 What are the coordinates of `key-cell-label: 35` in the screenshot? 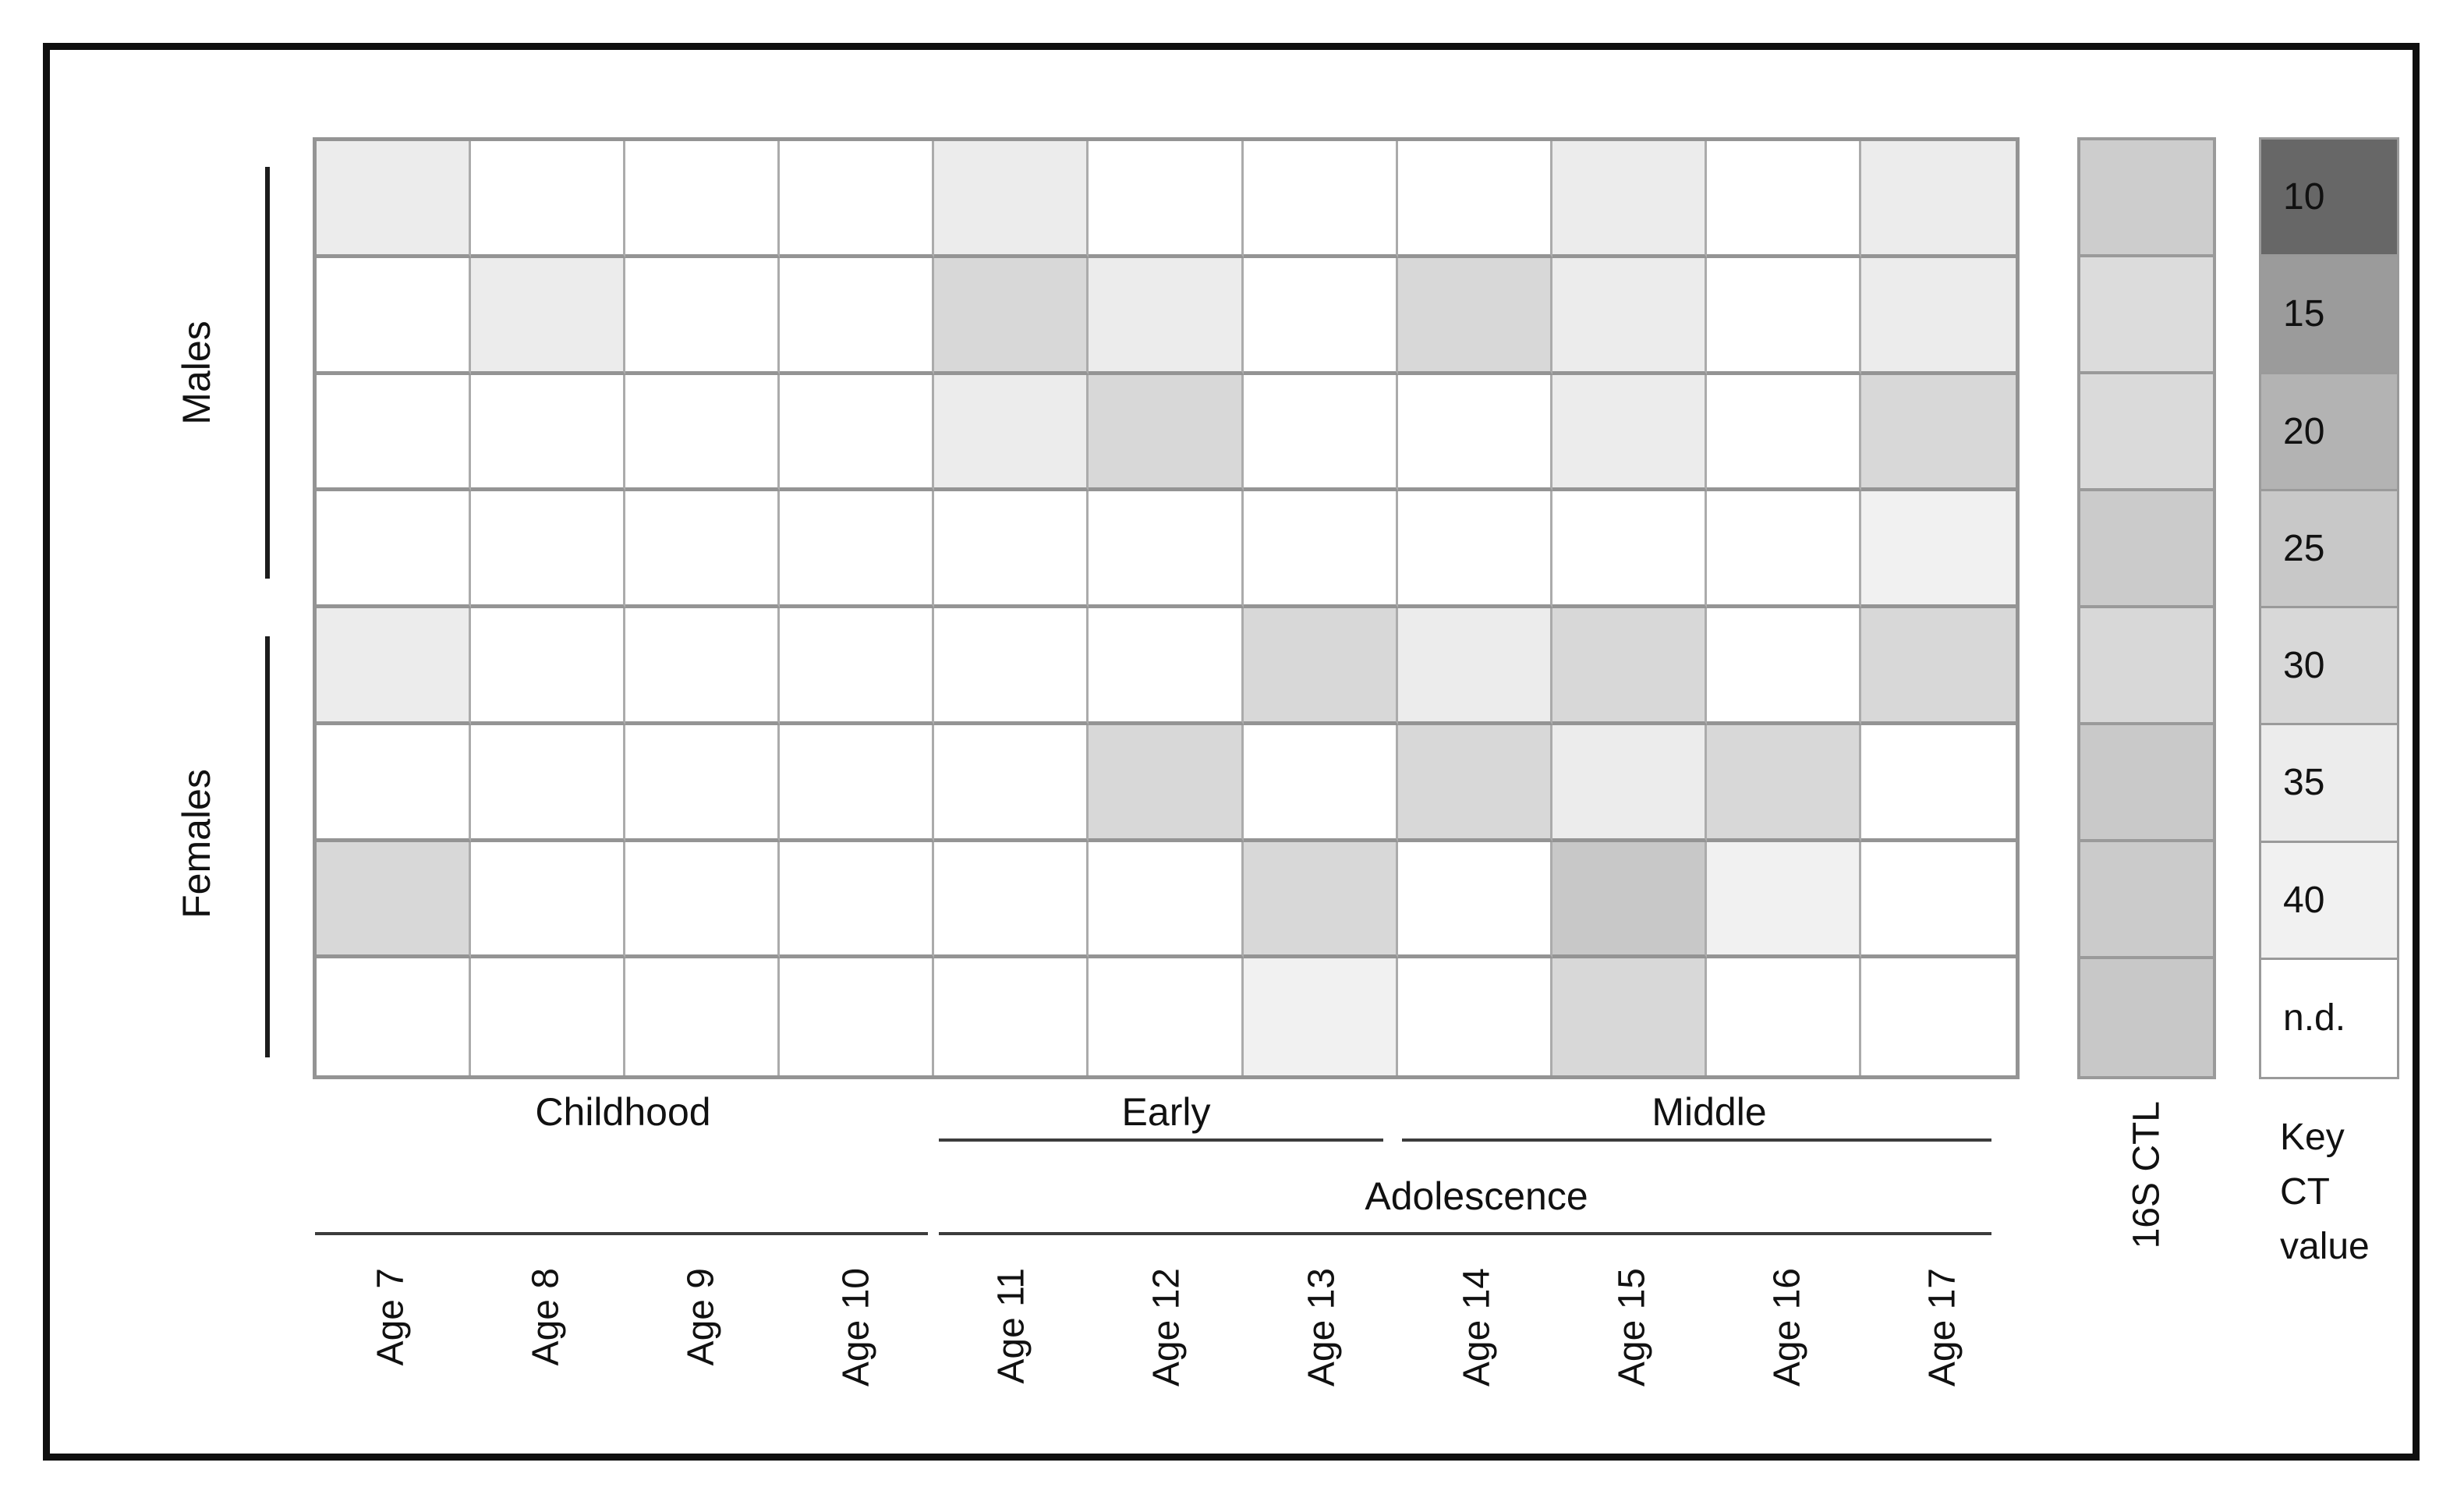 It's located at (2304, 783).